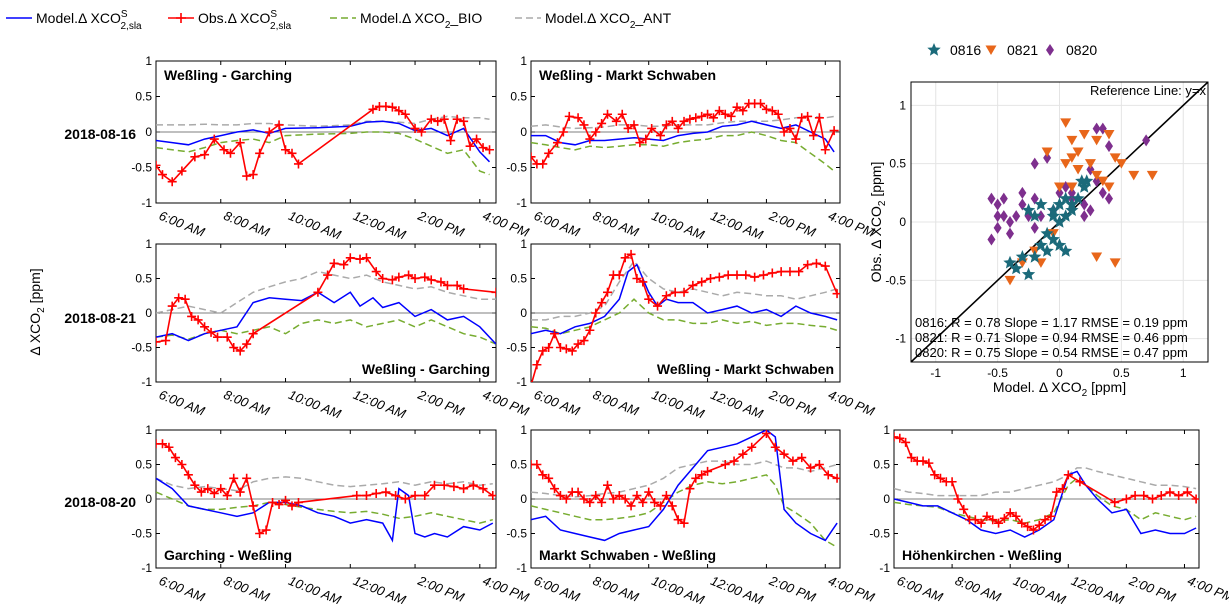 Image resolution: width=1229 pixels, height=615 pixels. What do you see at coordinates (991, 50) in the screenshot?
I see `legend-triangle-icon` at bounding box center [991, 50].